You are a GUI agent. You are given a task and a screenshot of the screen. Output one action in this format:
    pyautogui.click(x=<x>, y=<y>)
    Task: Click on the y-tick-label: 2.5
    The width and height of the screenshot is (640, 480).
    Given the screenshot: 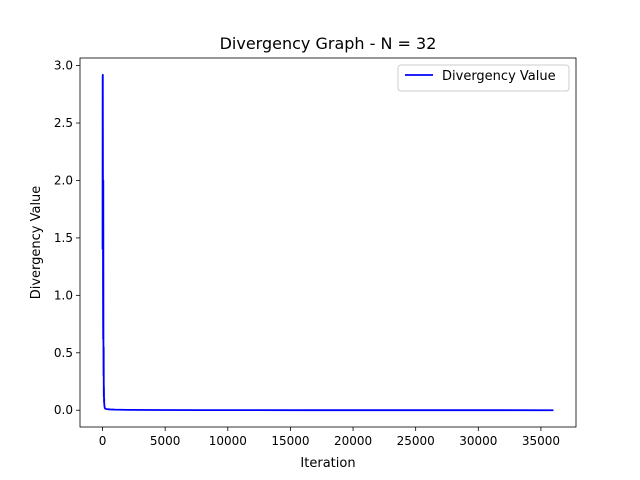 What is the action you would take?
    pyautogui.click(x=63, y=123)
    